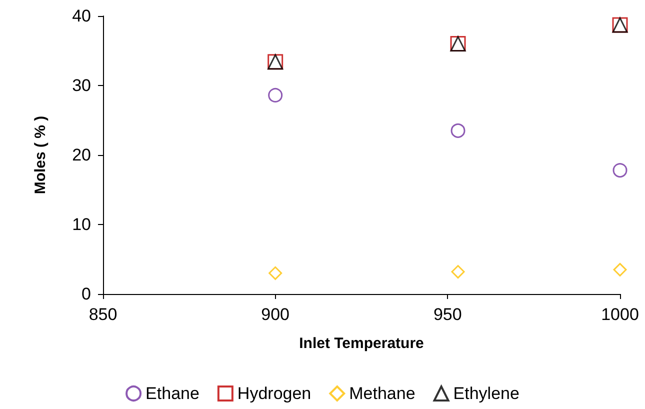 The image size is (645, 409). What do you see at coordinates (620, 314) in the screenshot?
I see `x-tick-label: 1000` at bounding box center [620, 314].